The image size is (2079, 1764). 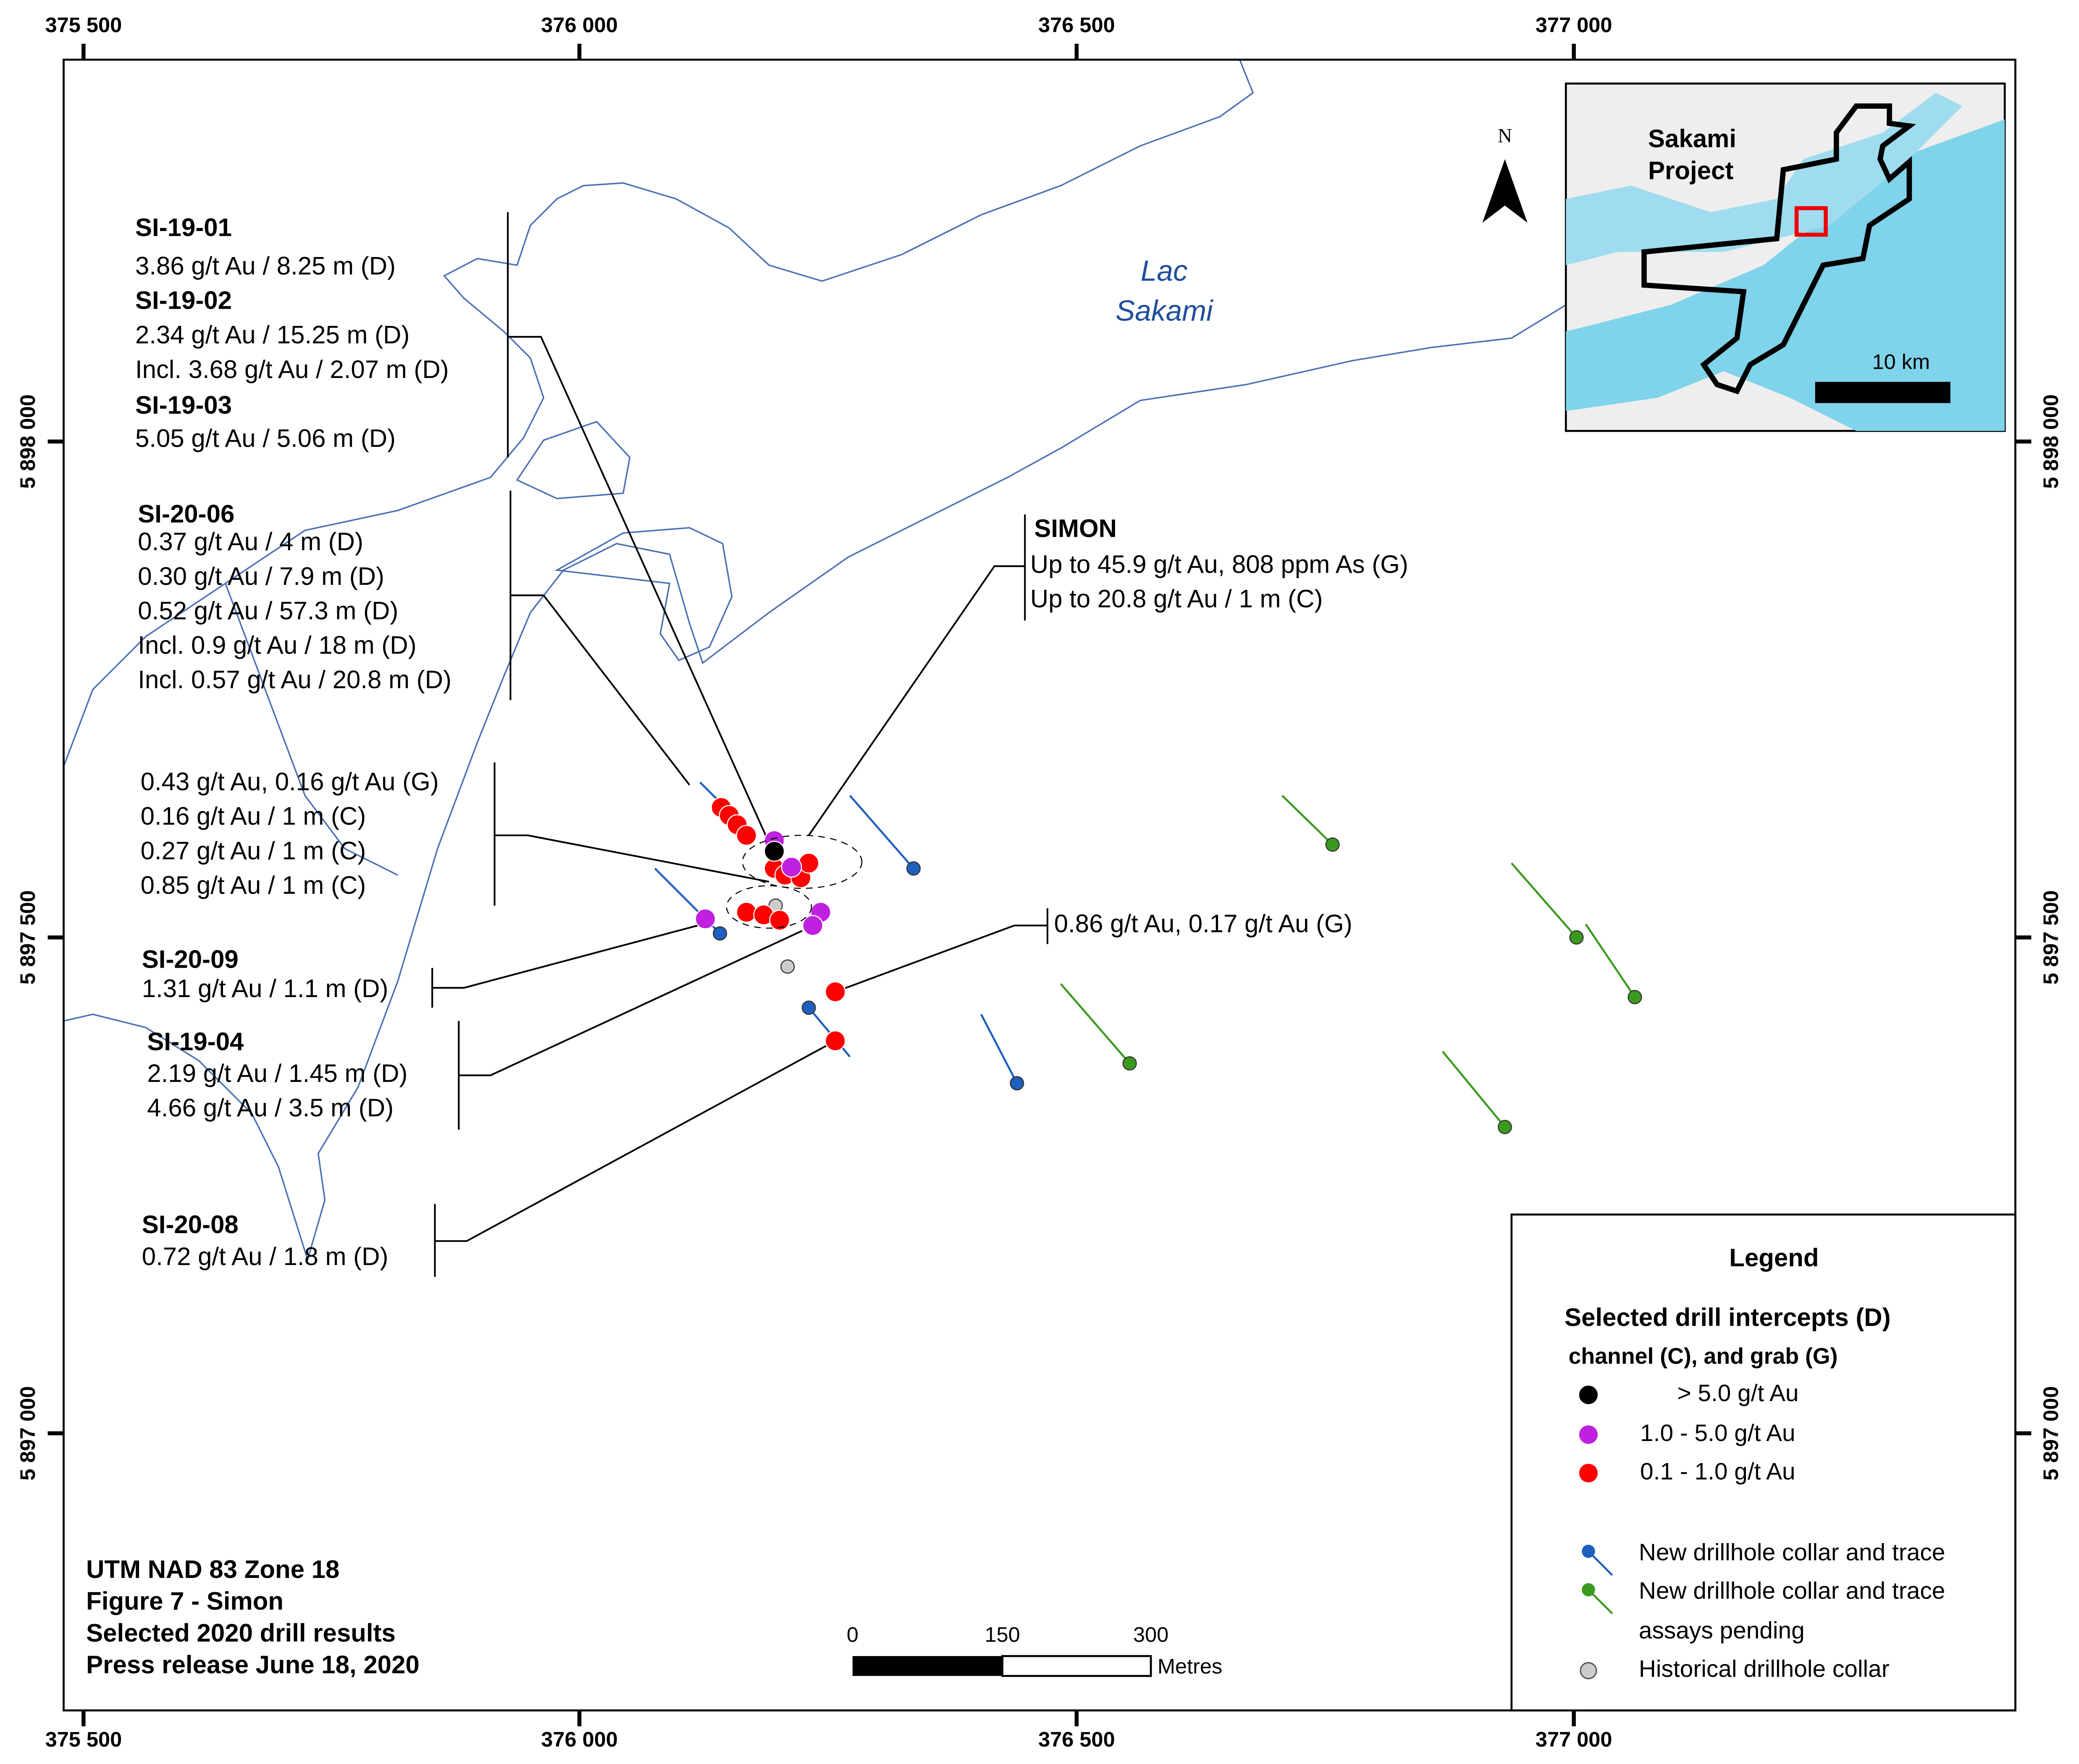 What do you see at coordinates (779, 924) in the screenshot?
I see `sample-points` at bounding box center [779, 924].